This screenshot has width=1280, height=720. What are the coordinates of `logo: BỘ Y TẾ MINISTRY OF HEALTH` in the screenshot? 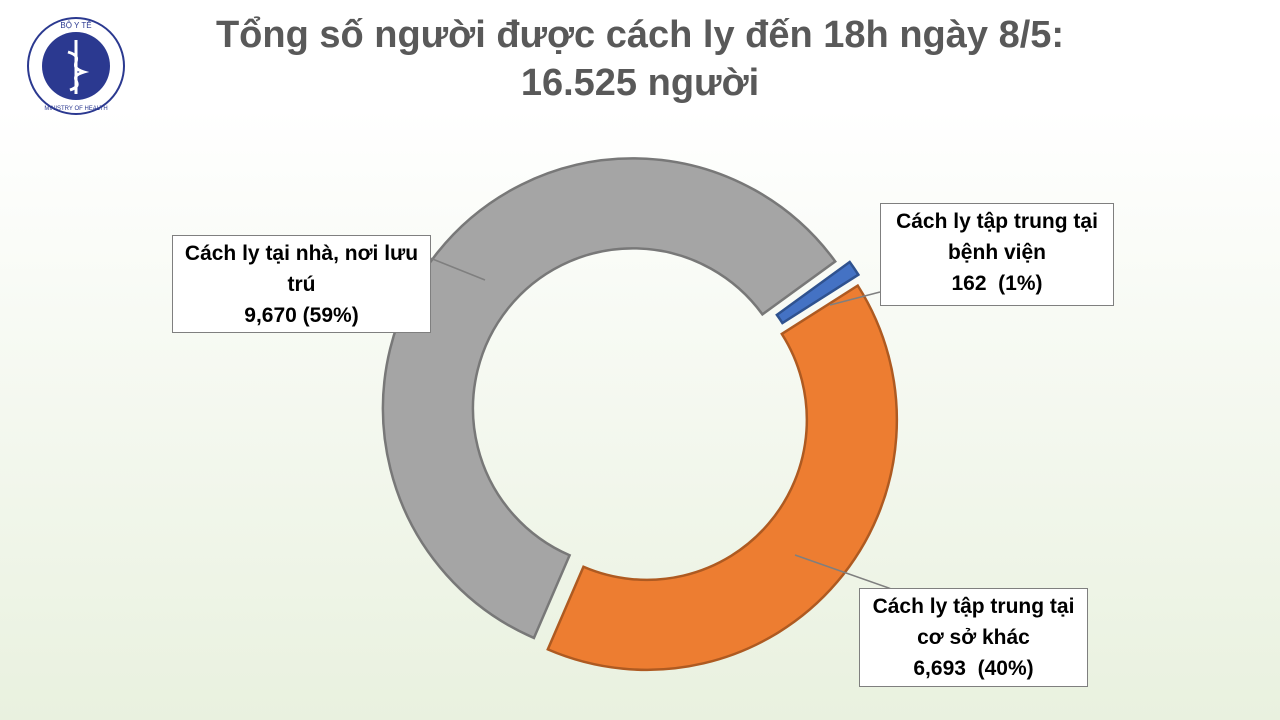 It's located at (76, 66).